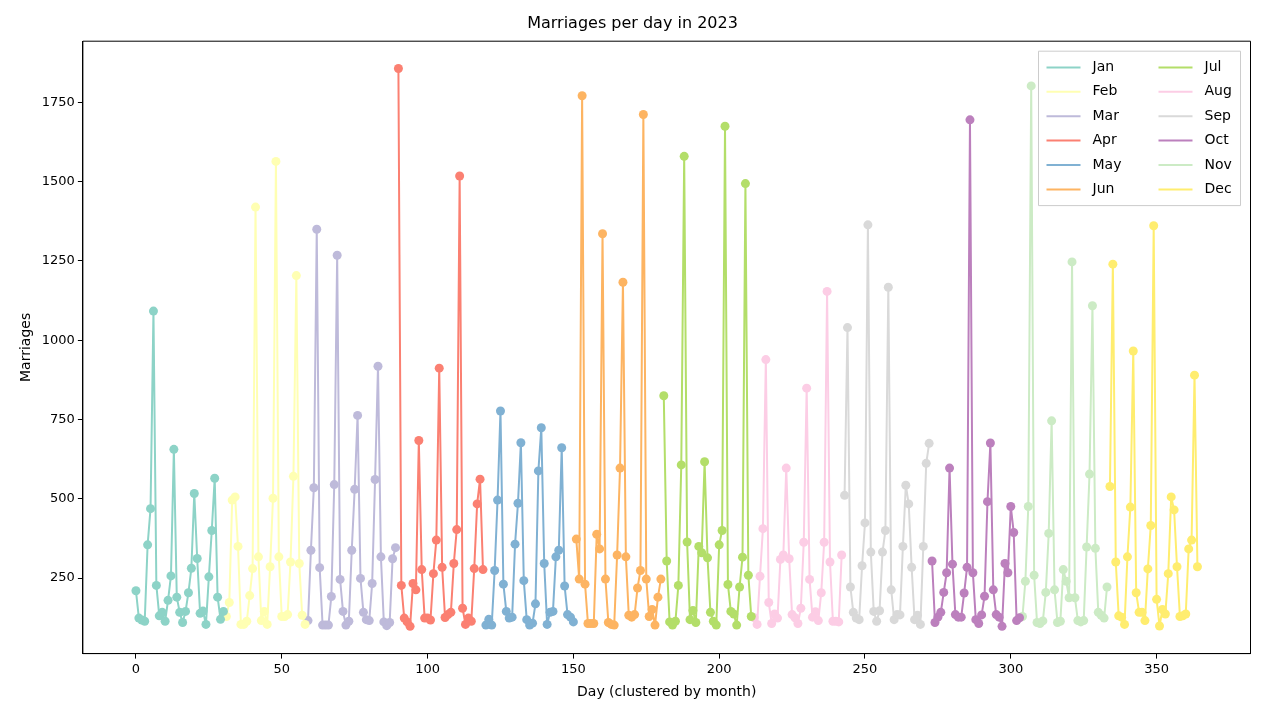 The height and width of the screenshot is (715, 1263). Describe the element at coordinates (58, 181) in the screenshot. I see `y-tick-label: 1500` at that location.